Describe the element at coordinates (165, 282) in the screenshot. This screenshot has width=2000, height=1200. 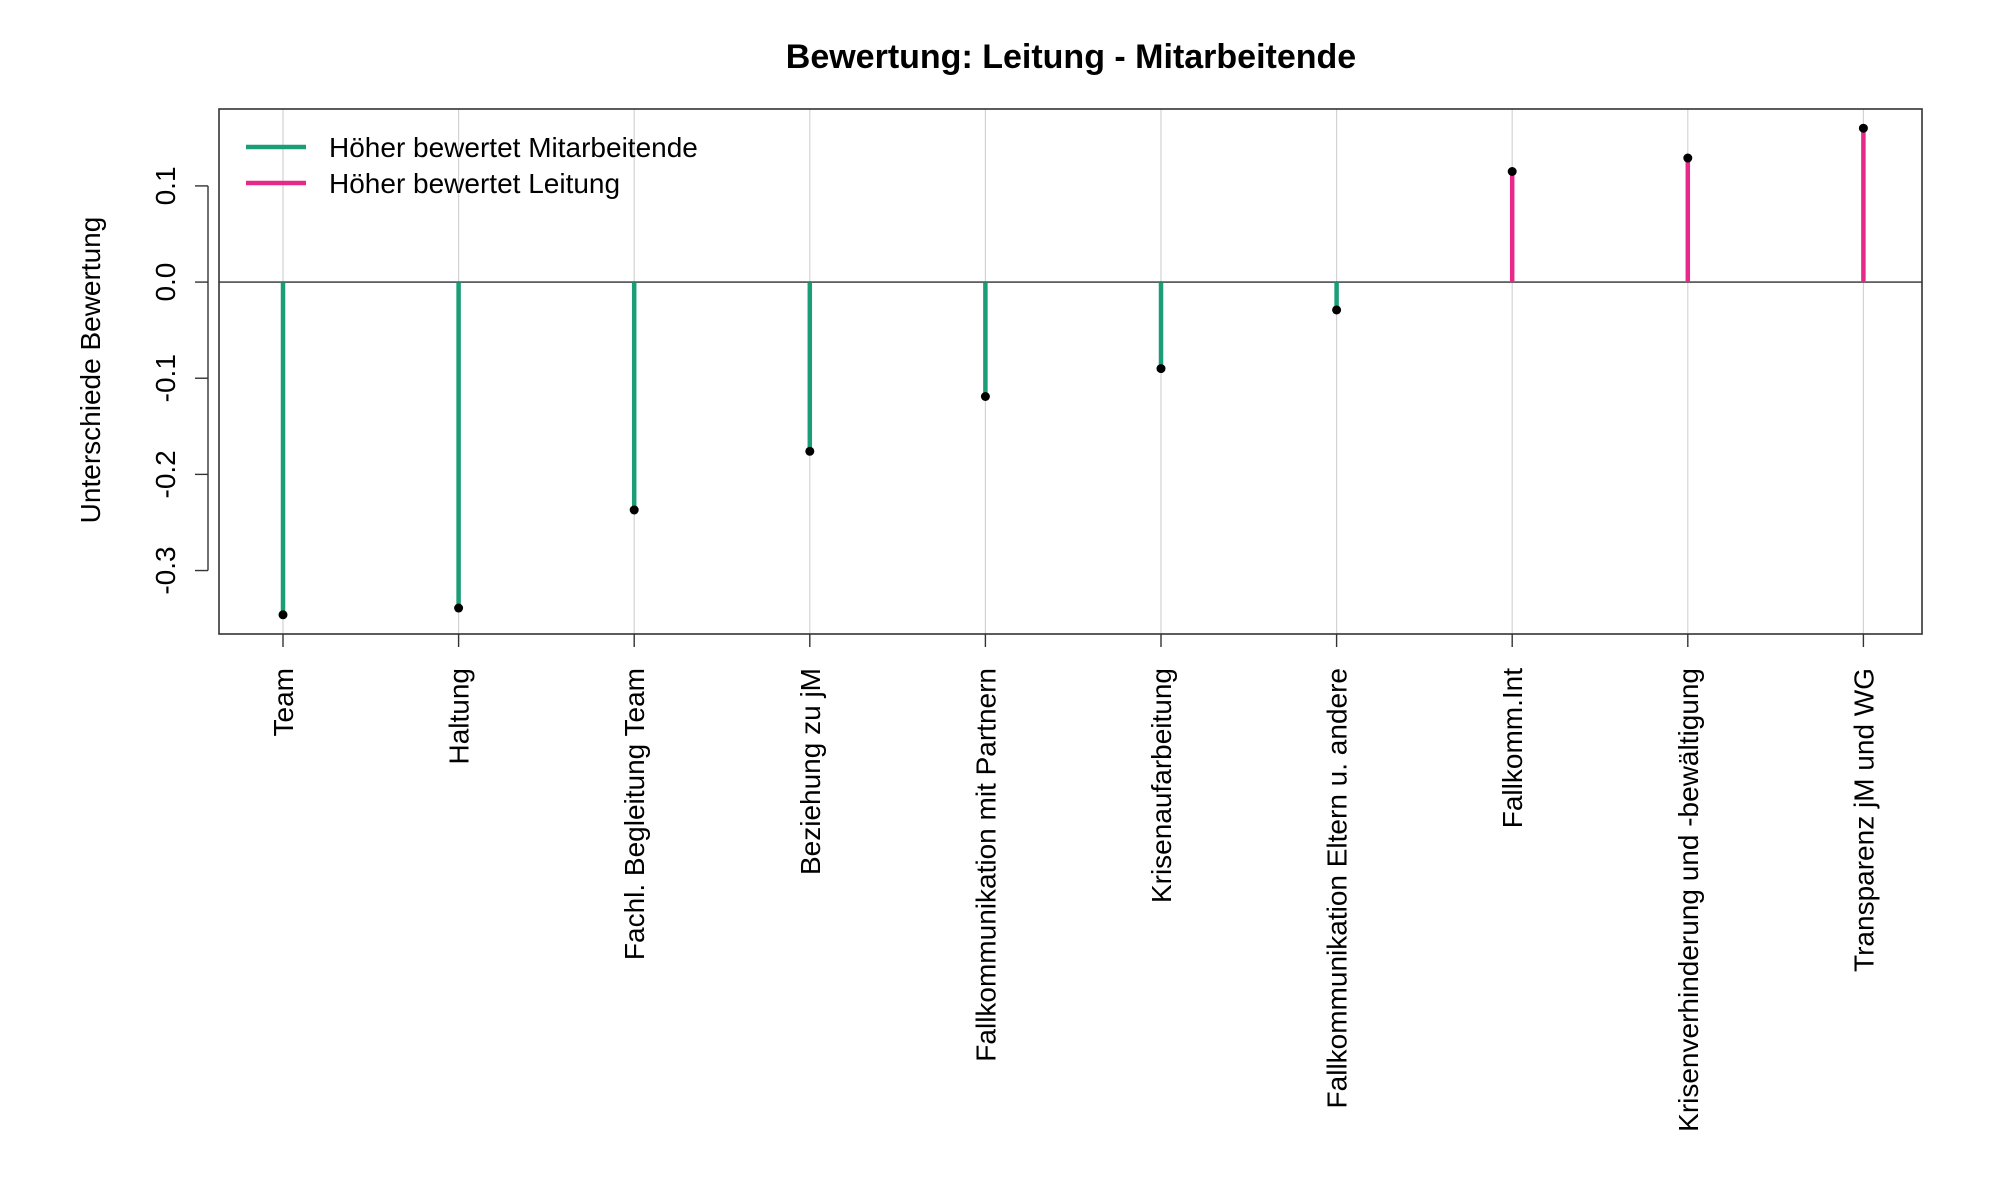
I see `y-tick-label: 0.0` at that location.